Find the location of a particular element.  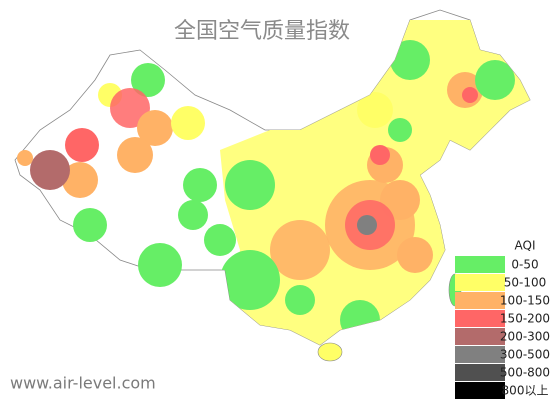

legend-label: 0-50 is located at coordinates (524, 265).